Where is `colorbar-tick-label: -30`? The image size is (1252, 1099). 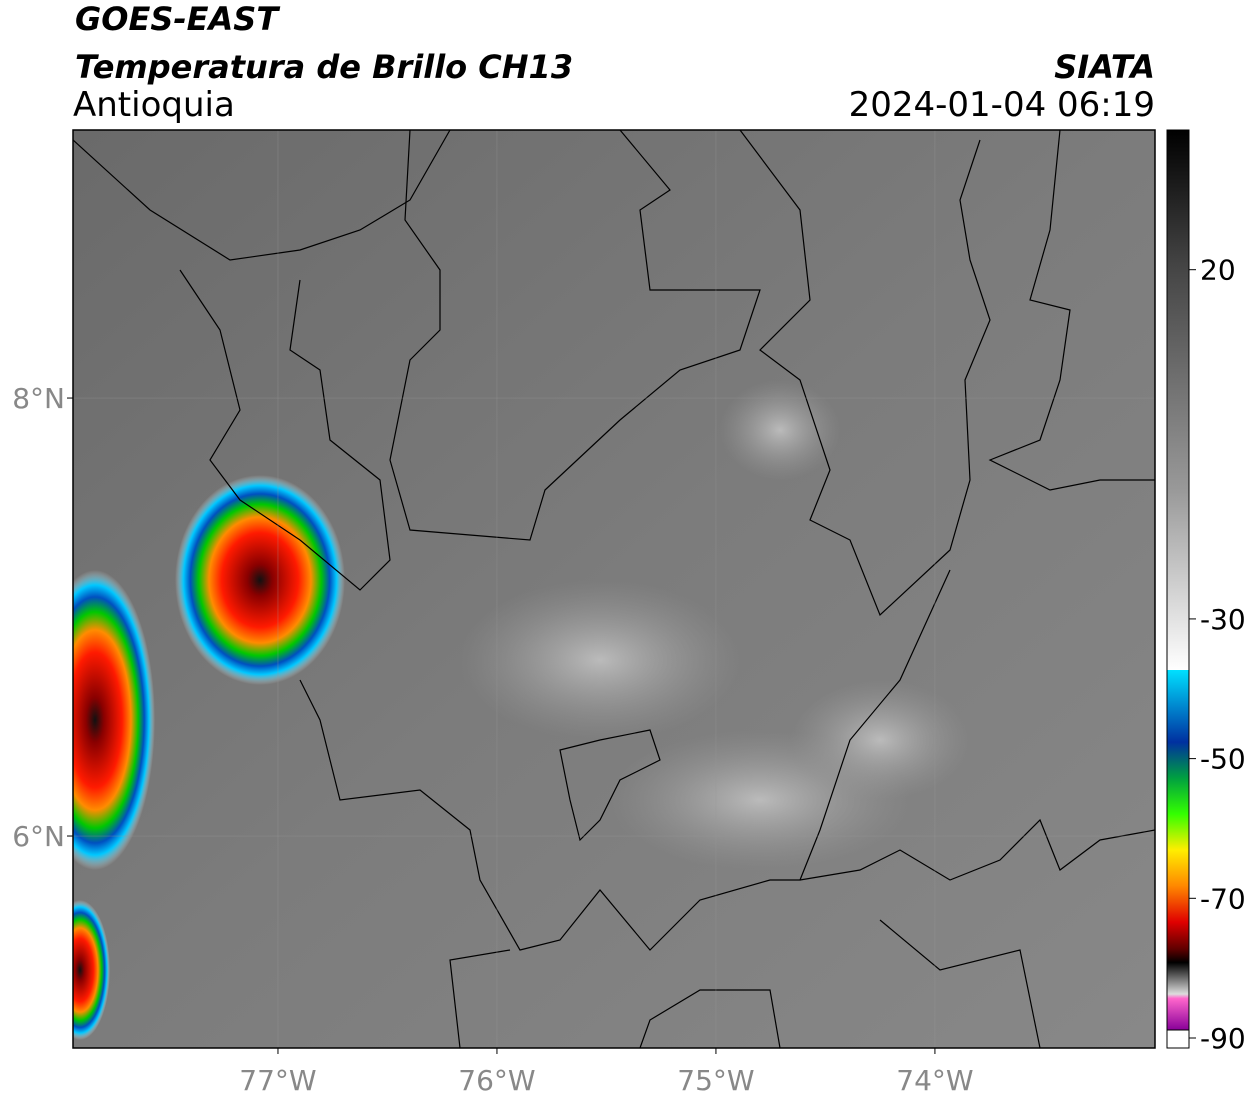
colorbar-tick-label: -30 is located at coordinates (1223, 619).